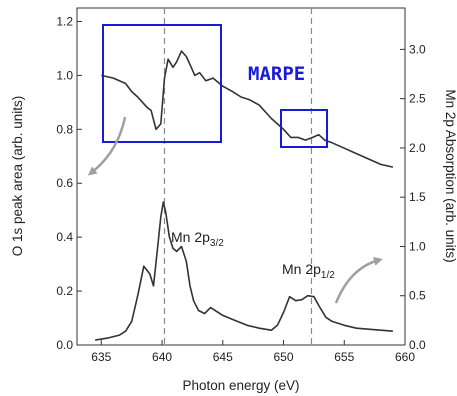 This screenshot has width=457, height=396. What do you see at coordinates (328, 275) in the screenshot?
I see `peak-label-mn-2p-1-2-sub: 1/2` at bounding box center [328, 275].